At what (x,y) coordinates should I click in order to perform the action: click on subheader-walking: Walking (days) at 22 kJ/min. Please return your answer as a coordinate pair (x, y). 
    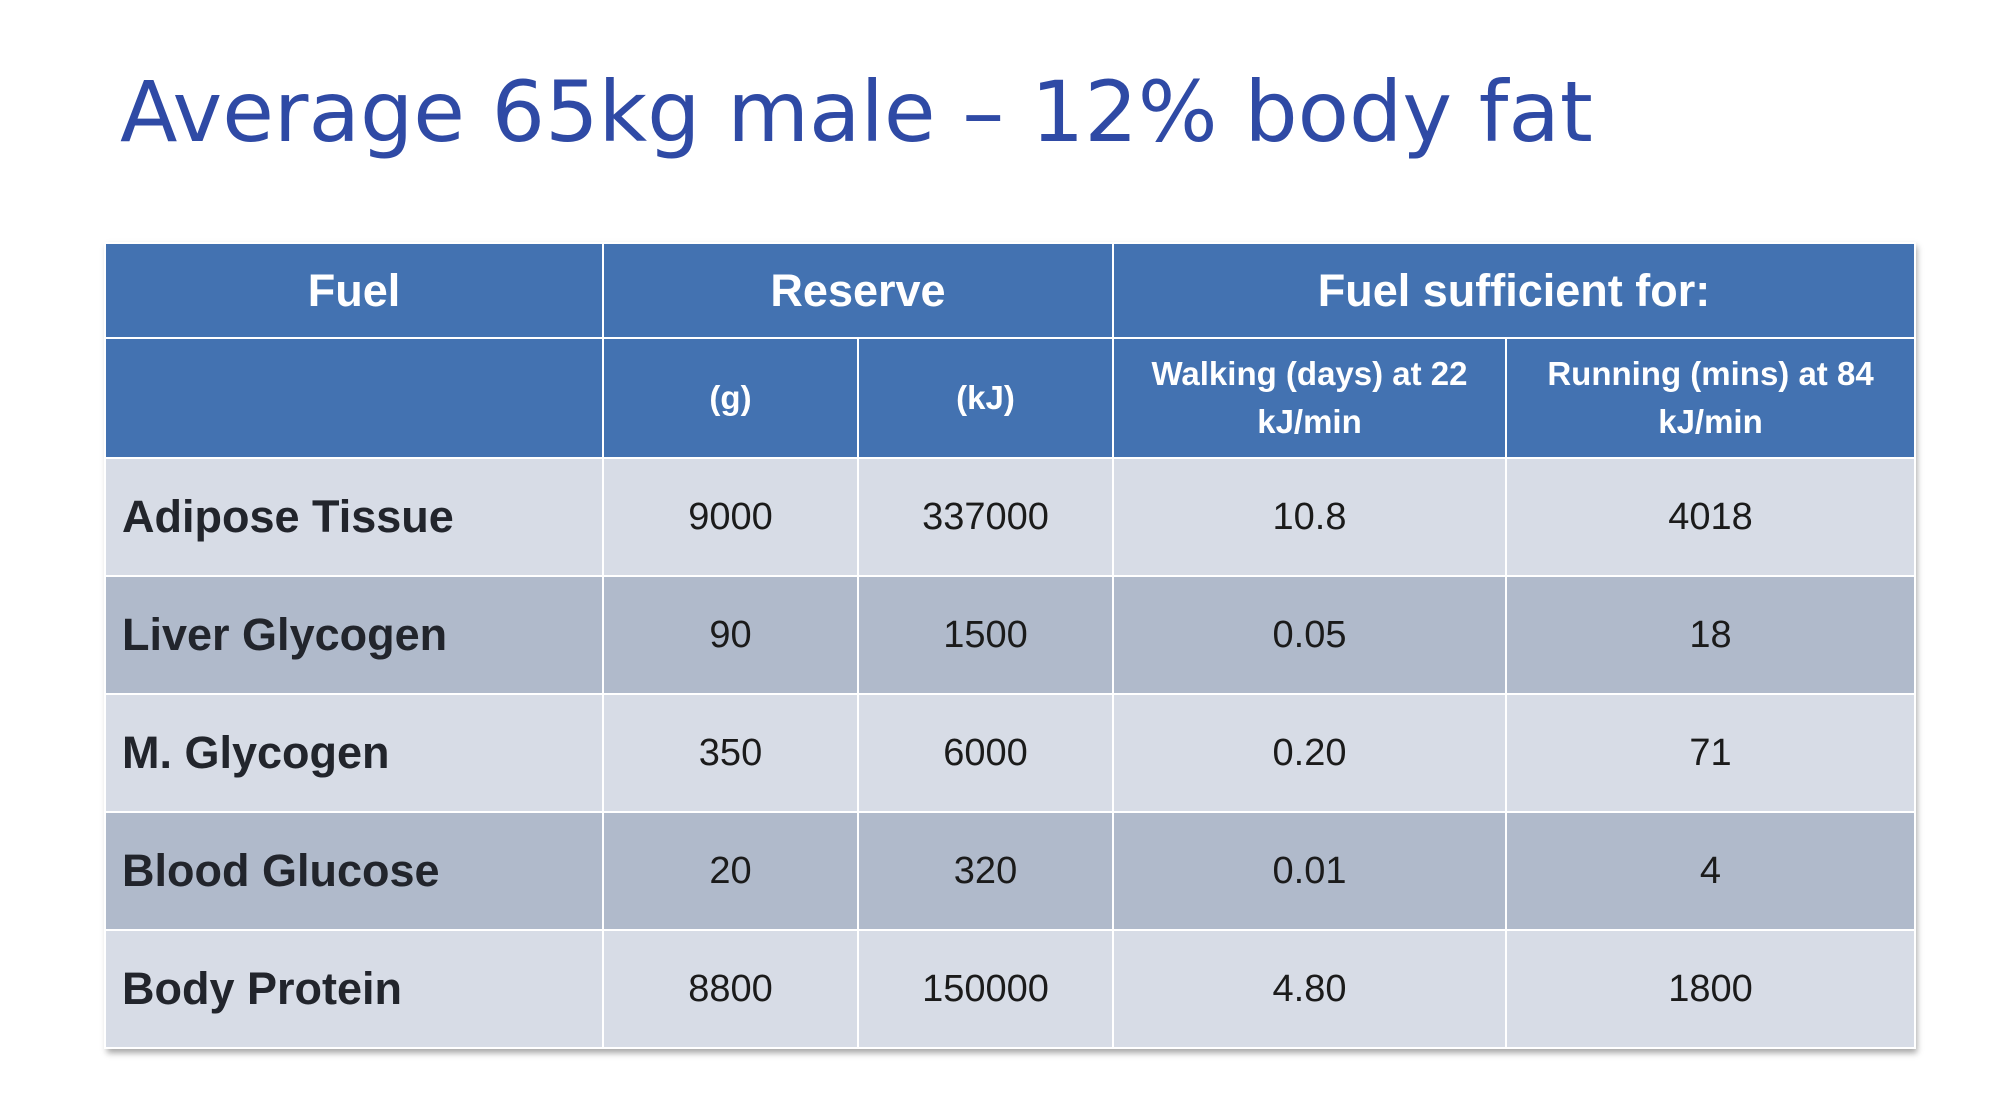
    Looking at the image, I should click on (1309, 398).